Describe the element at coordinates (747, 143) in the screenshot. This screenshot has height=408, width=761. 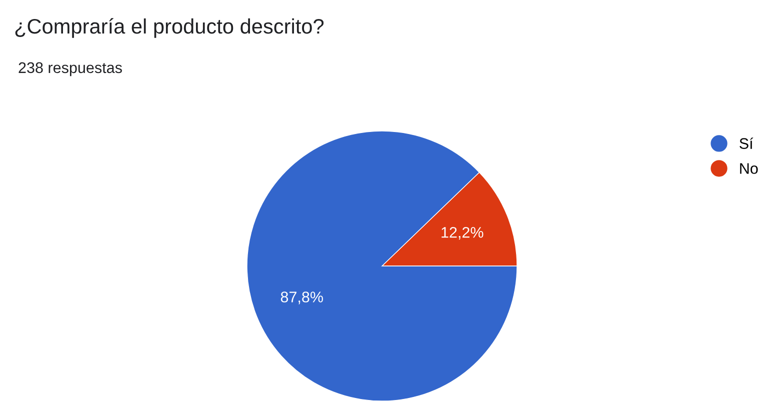
I see `legend-label: Sí` at that location.